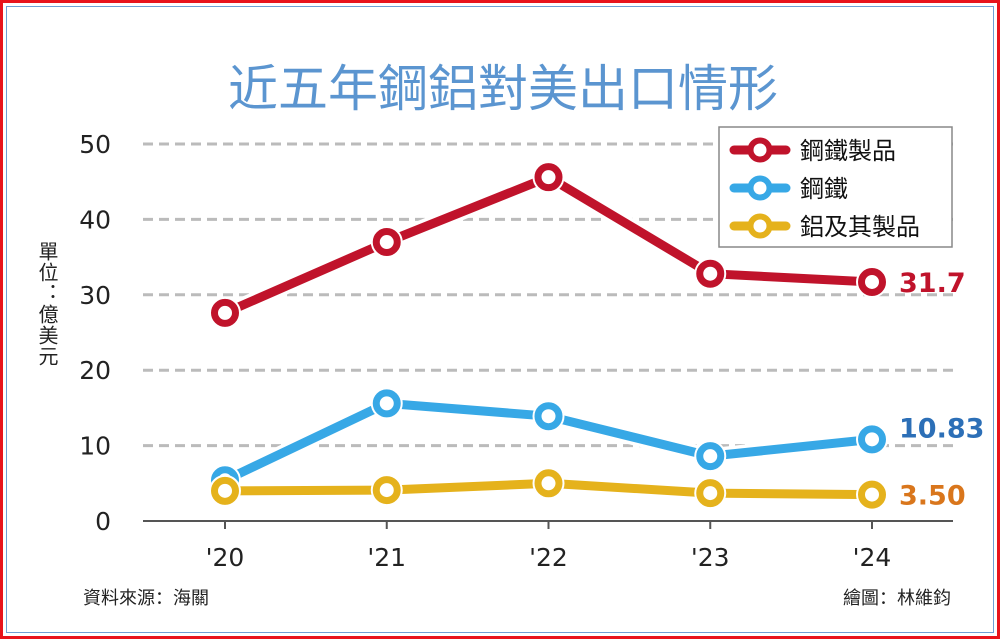 This screenshot has width=1000, height=639. Describe the element at coordinates (95, 446) in the screenshot. I see `y-tick-label: 10` at that location.